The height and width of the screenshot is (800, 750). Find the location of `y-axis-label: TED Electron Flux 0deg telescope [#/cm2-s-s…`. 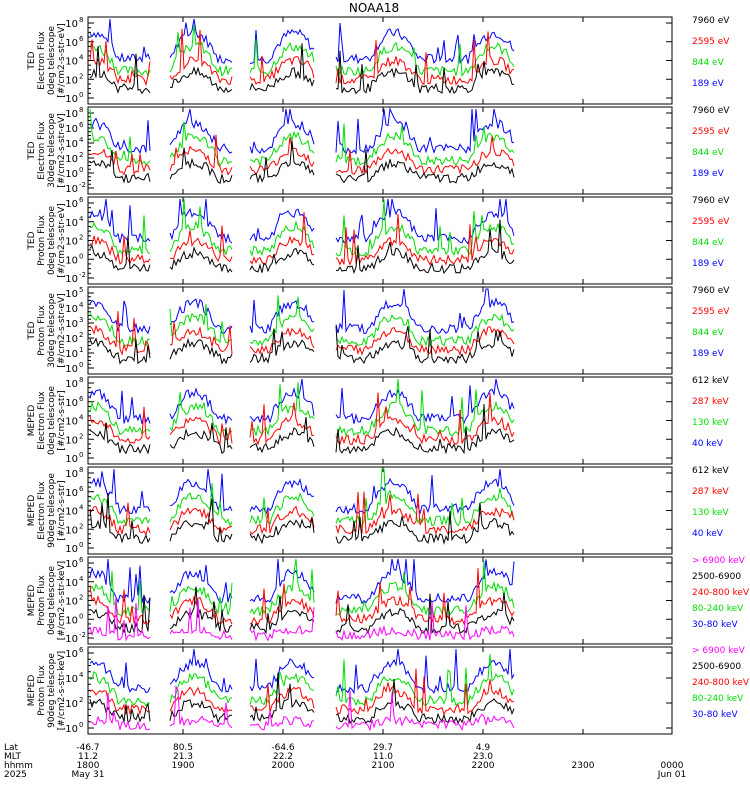

y-axis-label: TED Electron Flux 0deg telescope [#/cm2-s-s… is located at coordinates (47, 60).